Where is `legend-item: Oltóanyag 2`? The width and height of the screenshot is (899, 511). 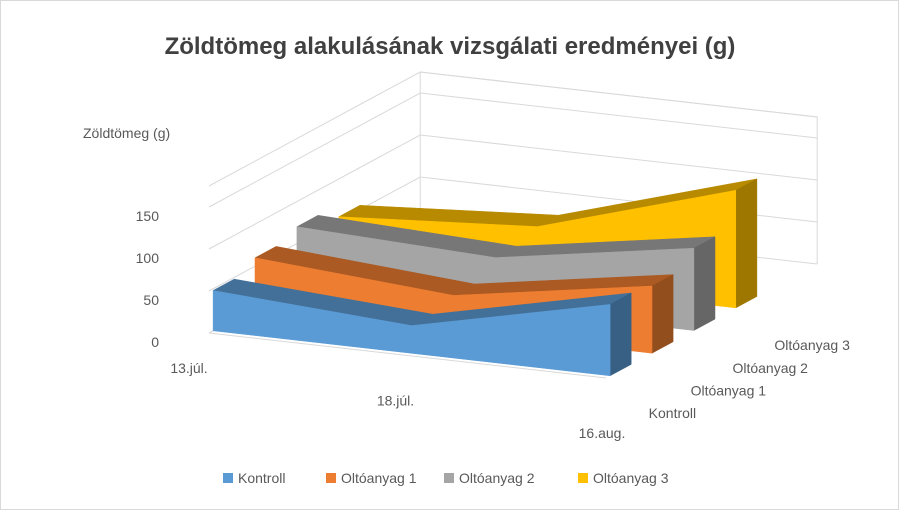
legend-item: Oltóanyag 2 is located at coordinates (489, 478).